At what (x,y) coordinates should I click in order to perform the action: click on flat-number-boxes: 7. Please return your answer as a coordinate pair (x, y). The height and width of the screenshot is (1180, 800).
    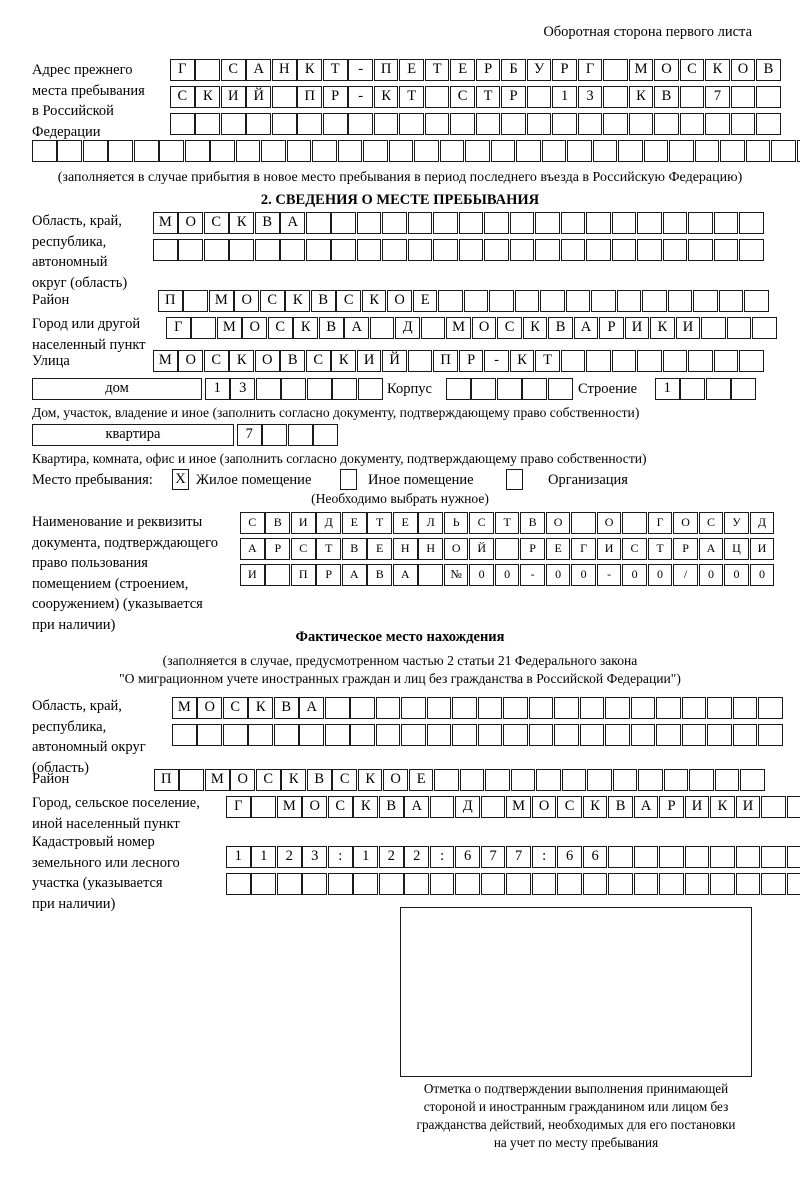
    Looking at the image, I should click on (288, 435).